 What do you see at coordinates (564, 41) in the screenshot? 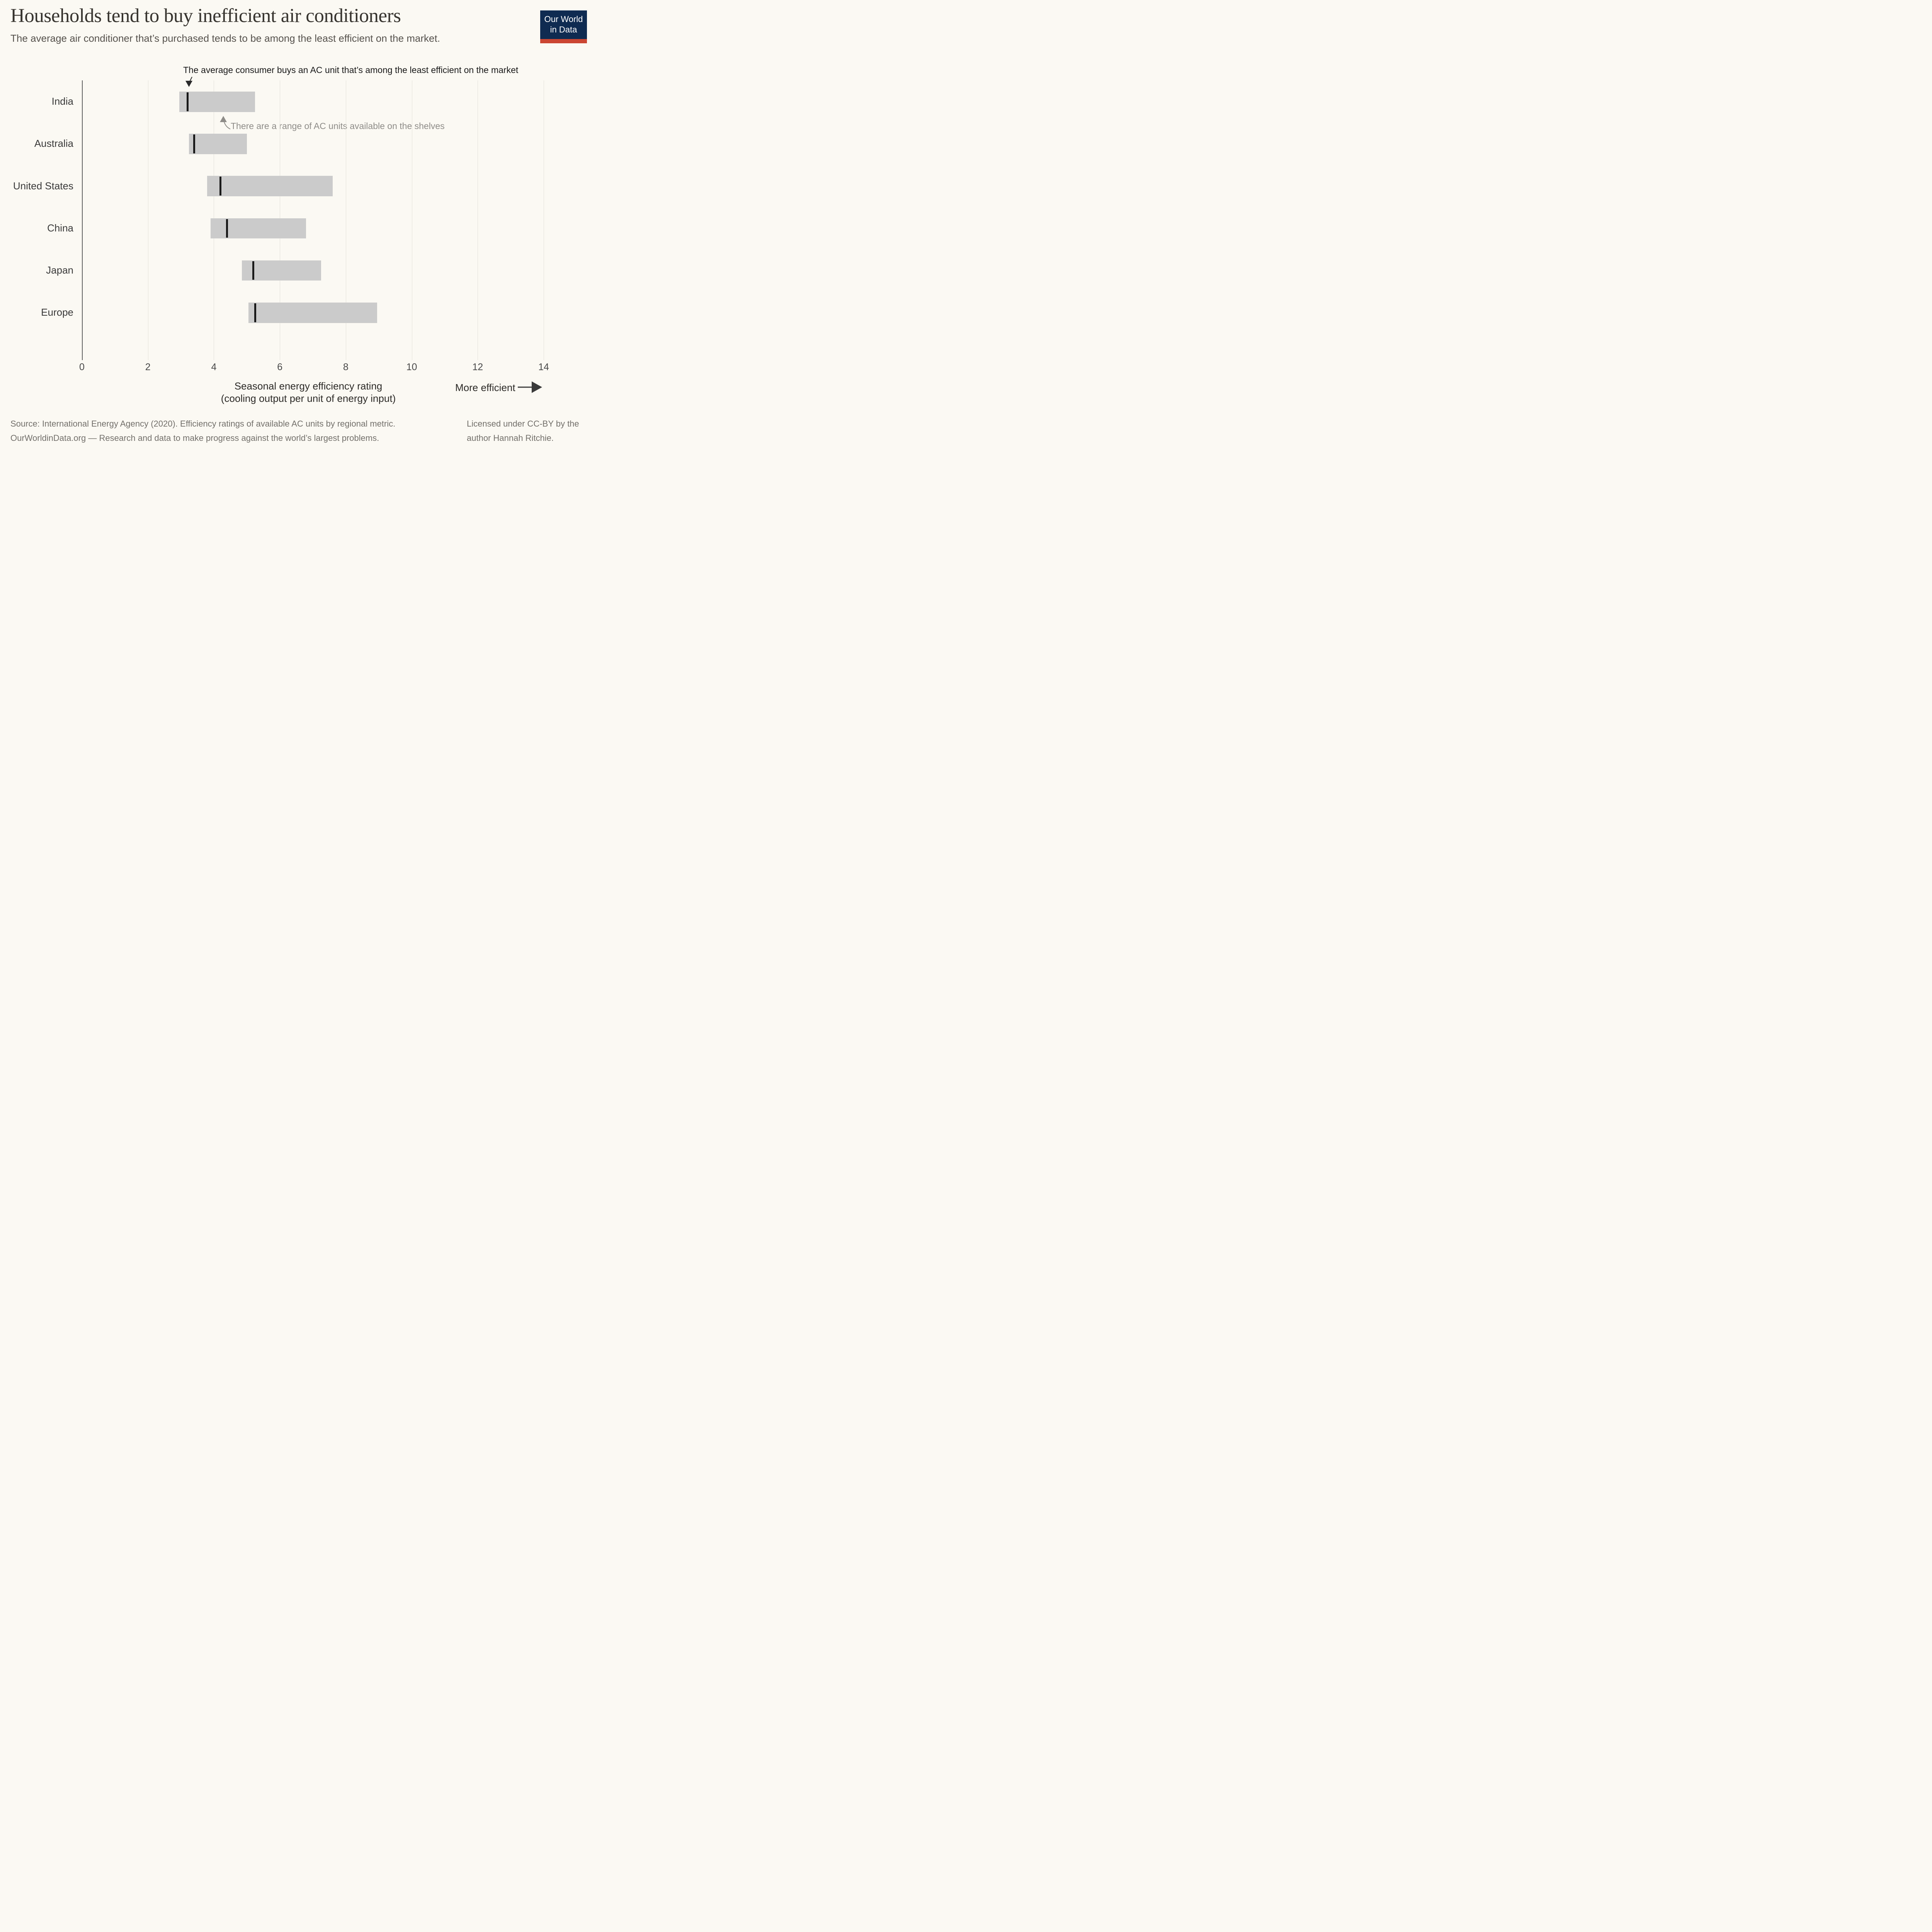
I see `owid-logo-accent-bar` at bounding box center [564, 41].